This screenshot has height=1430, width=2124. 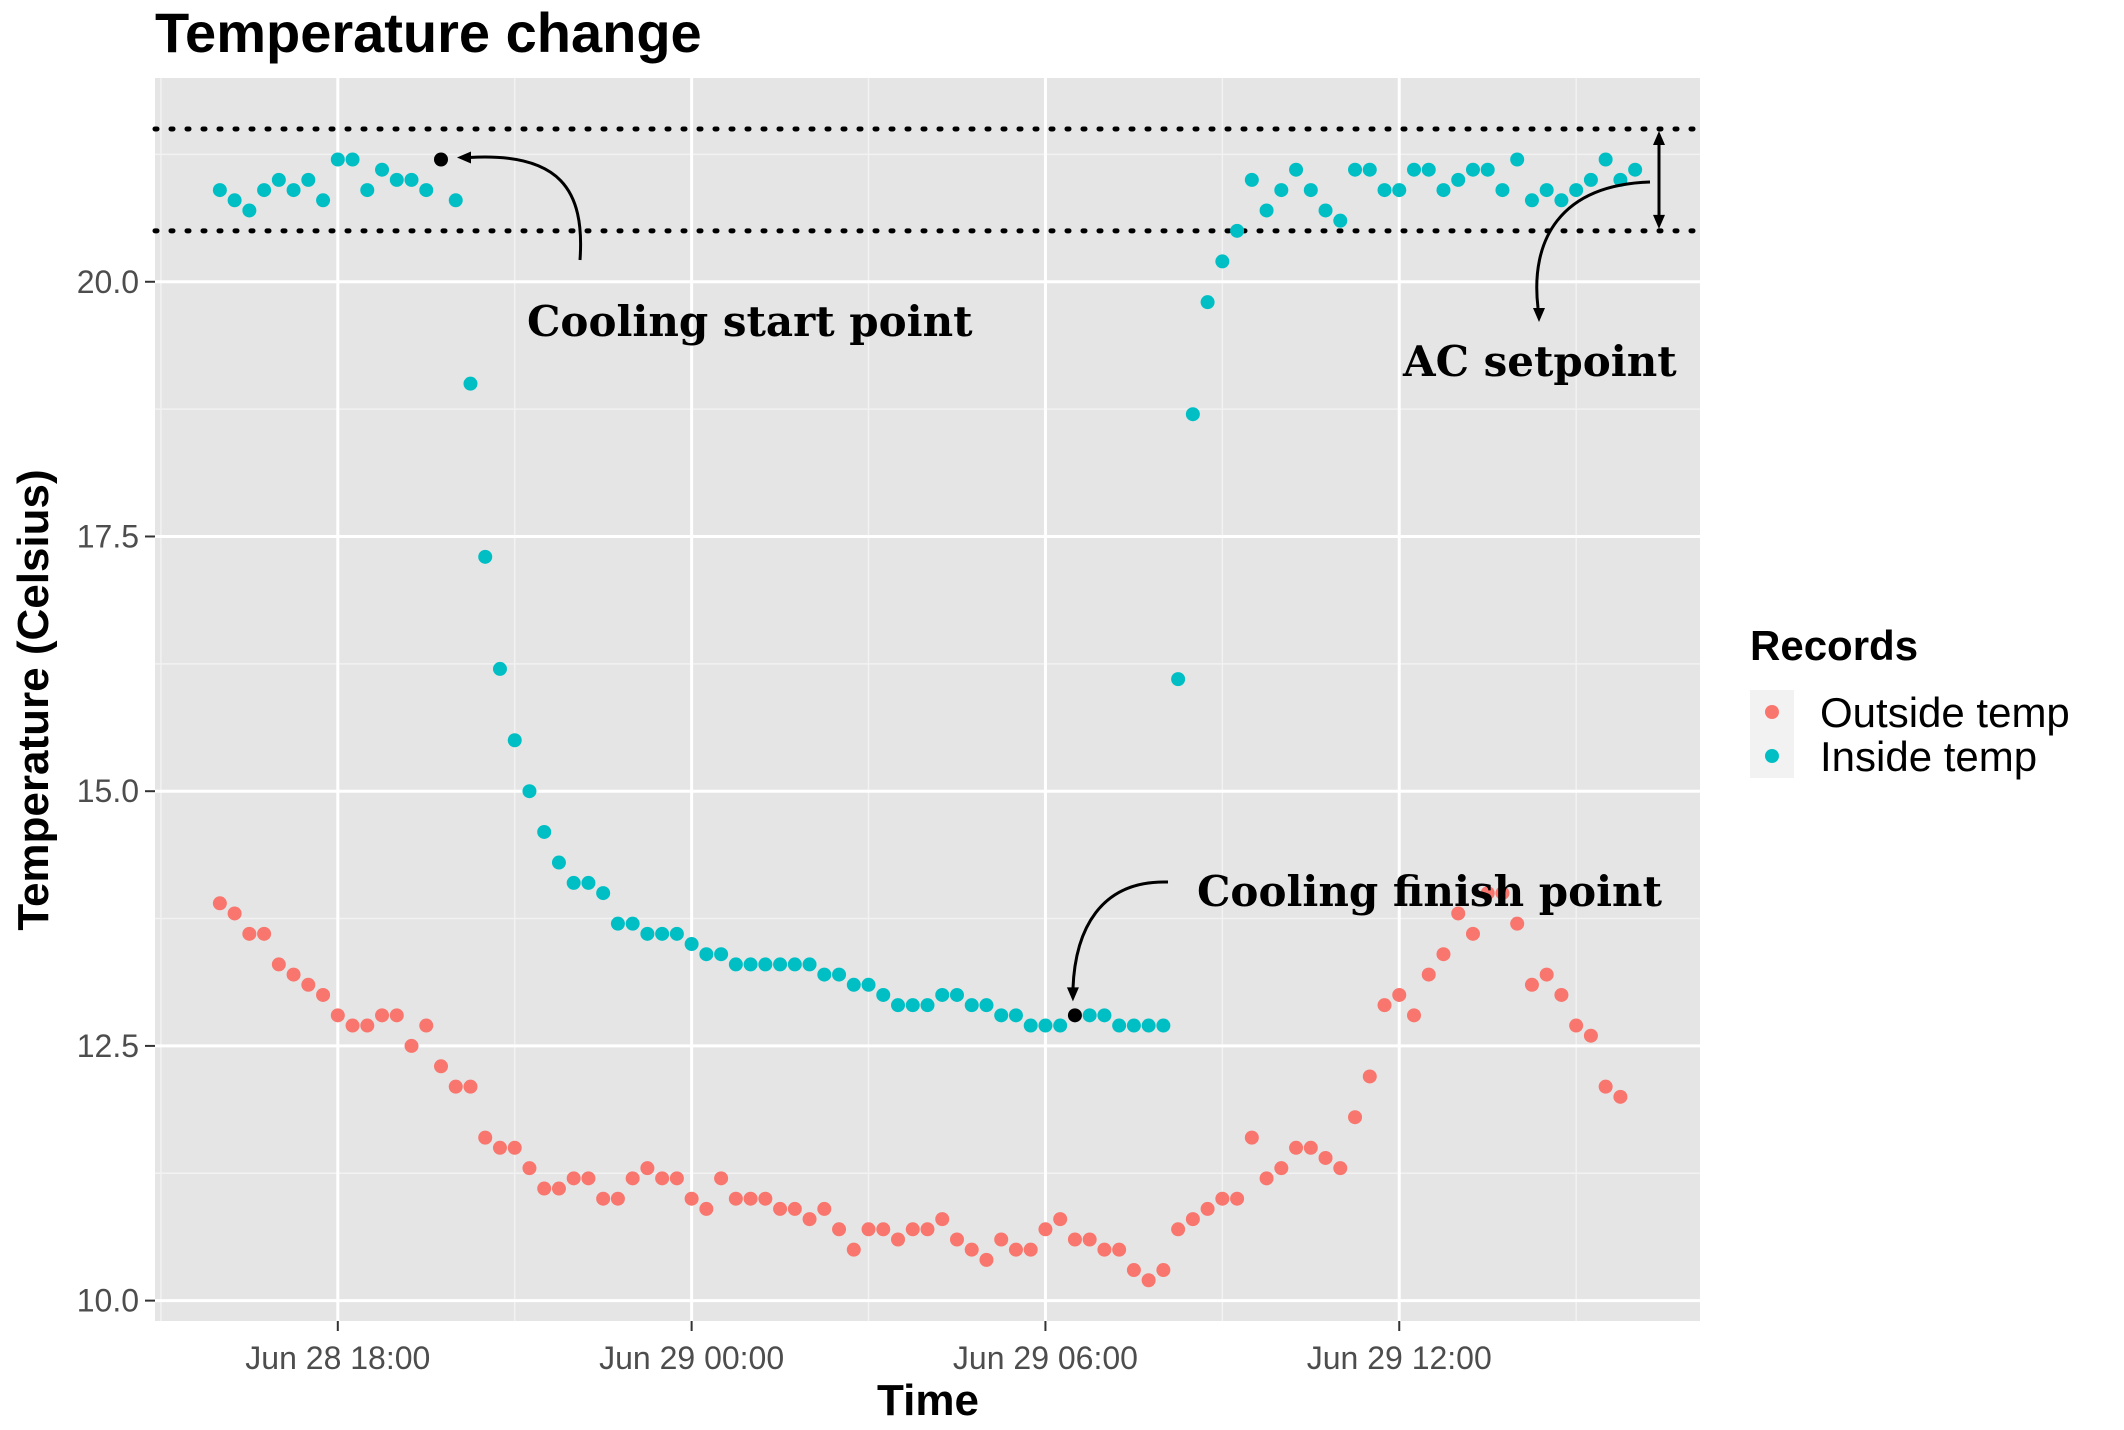 What do you see at coordinates (1593, 244) in the screenshot?
I see `ac-setpoint-arrow` at bounding box center [1593, 244].